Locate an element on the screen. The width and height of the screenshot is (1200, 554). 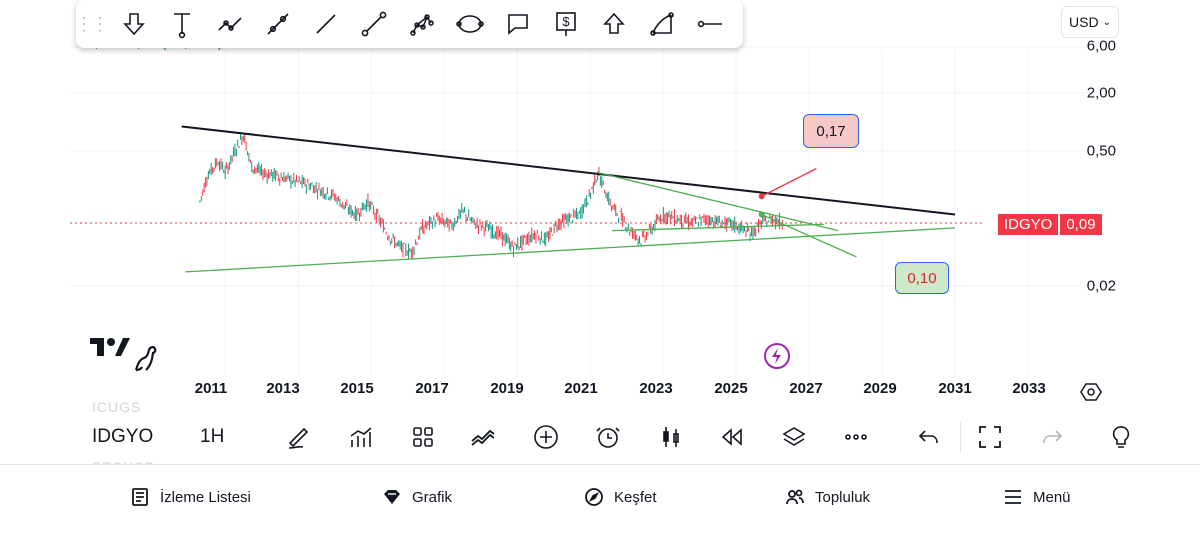
nav-explore: Keşfet is located at coordinates (620, 497).